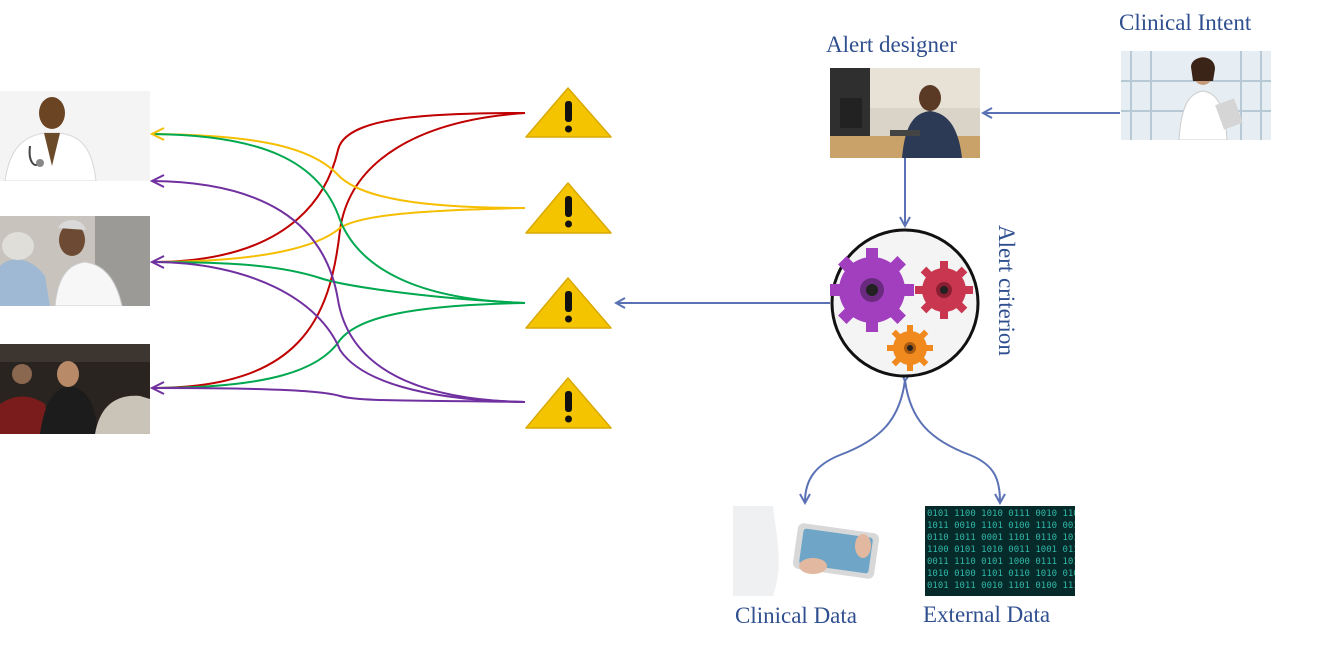 Image resolution: width=1329 pixels, height=646 pixels. What do you see at coordinates (1001, 562) in the screenshot?
I see `svg-text:0011 1110 0101 1000 0111 1011: 0011 1110 0101 1000 0111 1011 00` at bounding box center [1001, 562].